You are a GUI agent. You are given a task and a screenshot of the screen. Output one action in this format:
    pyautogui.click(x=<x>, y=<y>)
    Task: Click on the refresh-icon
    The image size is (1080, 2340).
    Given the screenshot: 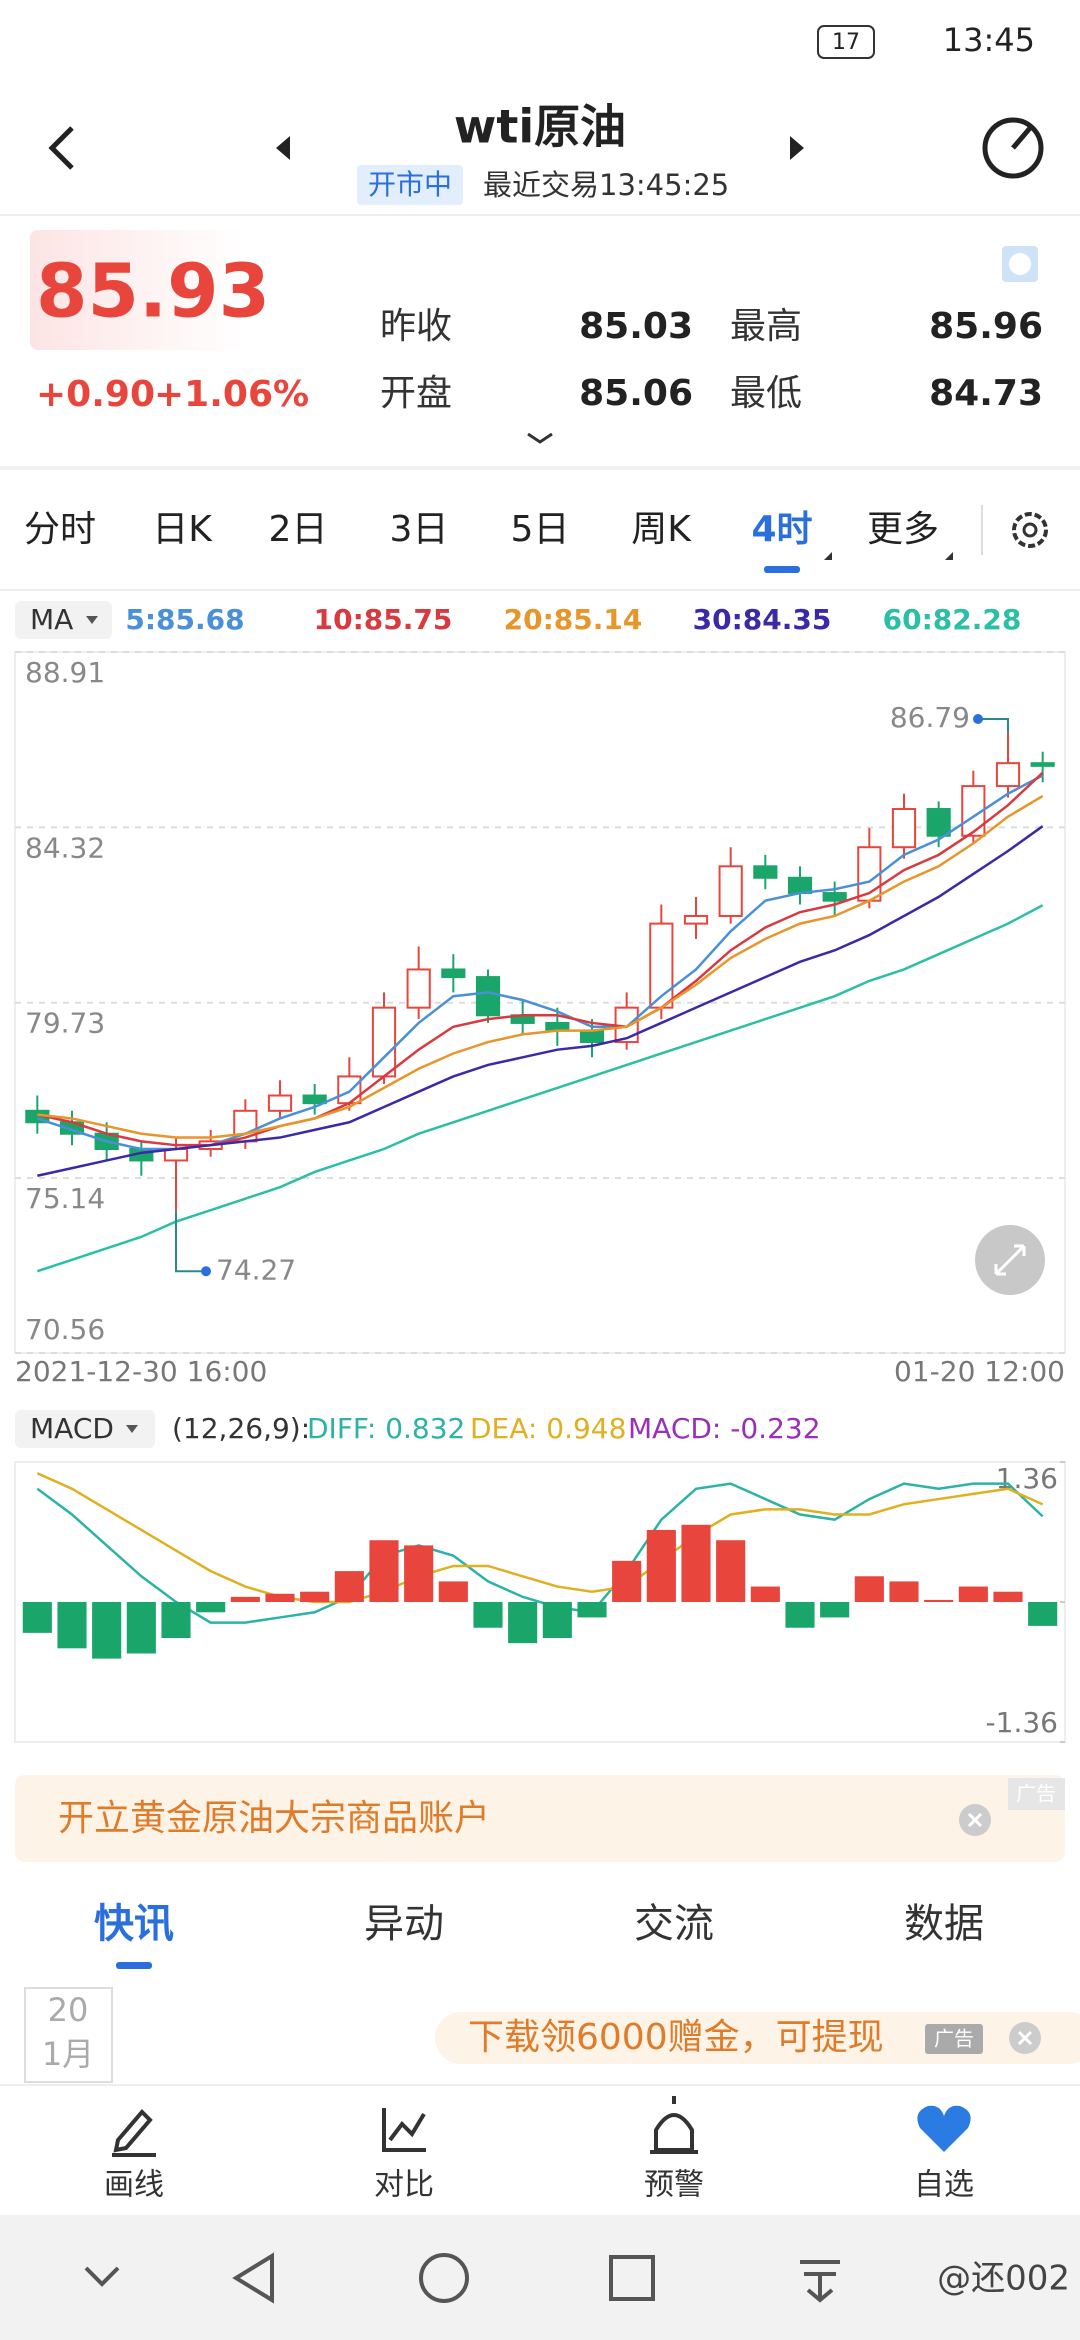 What is the action you would take?
    pyautogui.click(x=1021, y=138)
    